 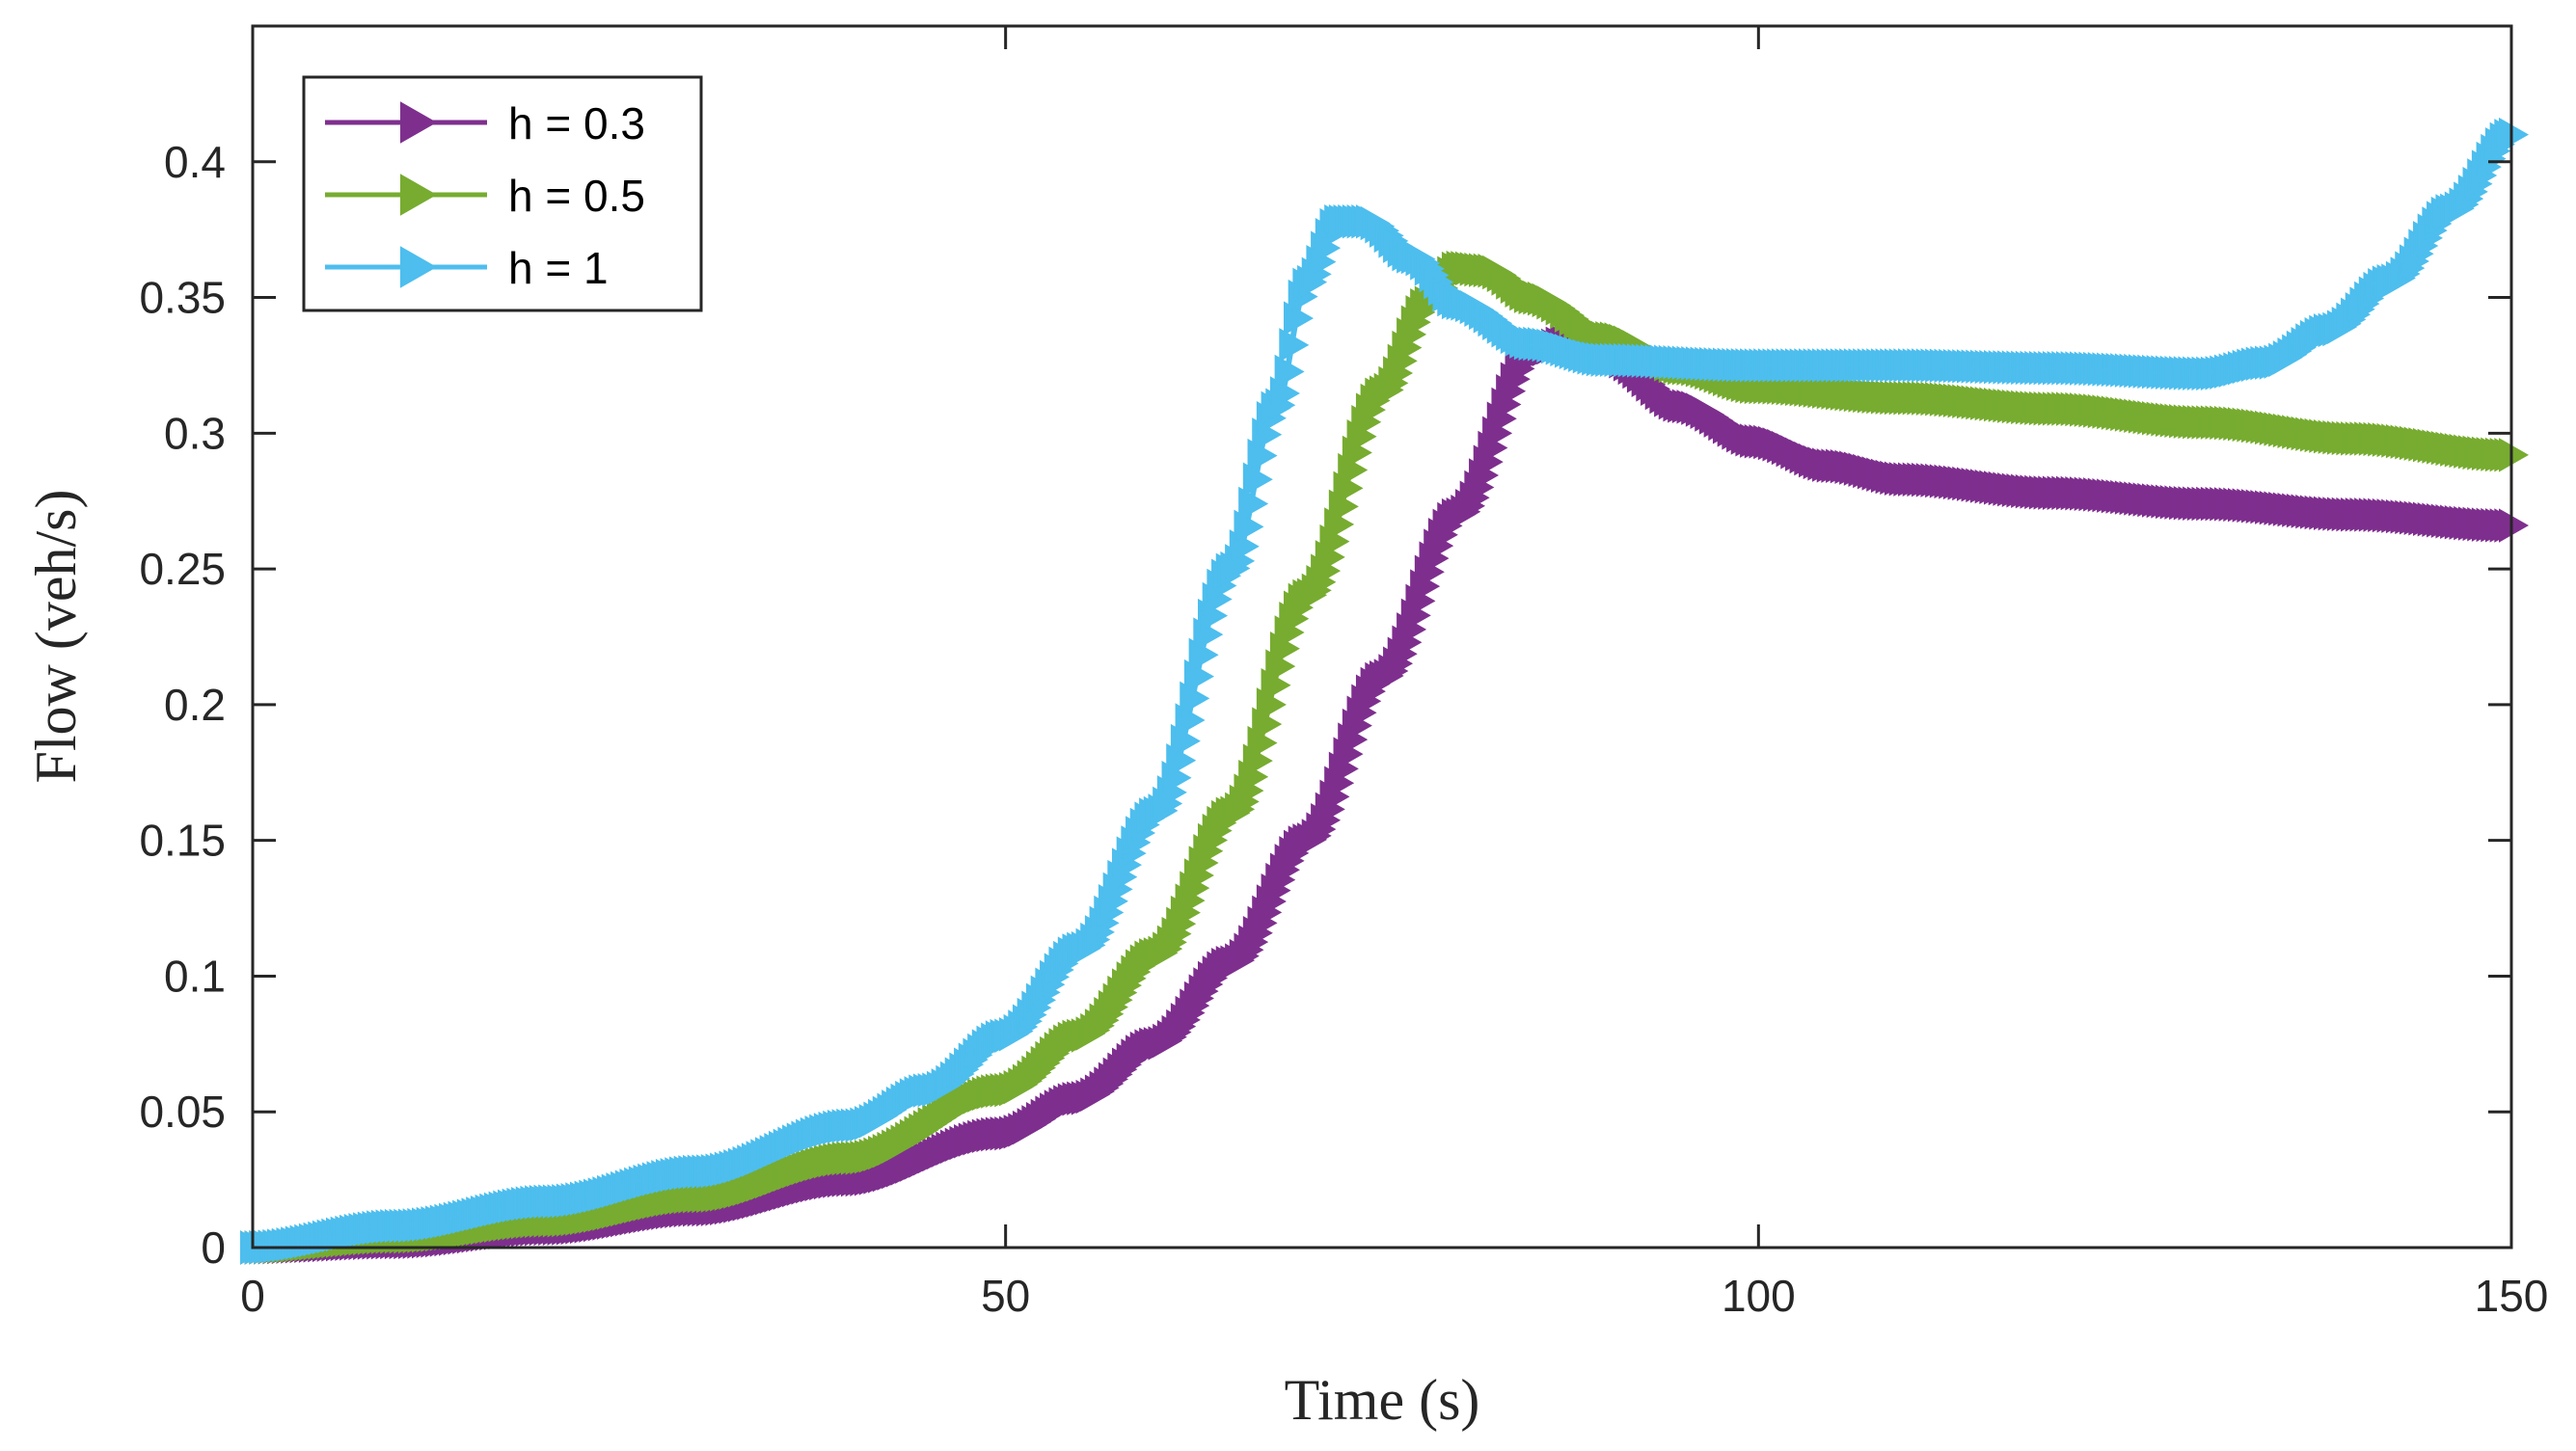 What do you see at coordinates (1382, 1400) in the screenshot?
I see `x-axis-title: Time (s)` at bounding box center [1382, 1400].